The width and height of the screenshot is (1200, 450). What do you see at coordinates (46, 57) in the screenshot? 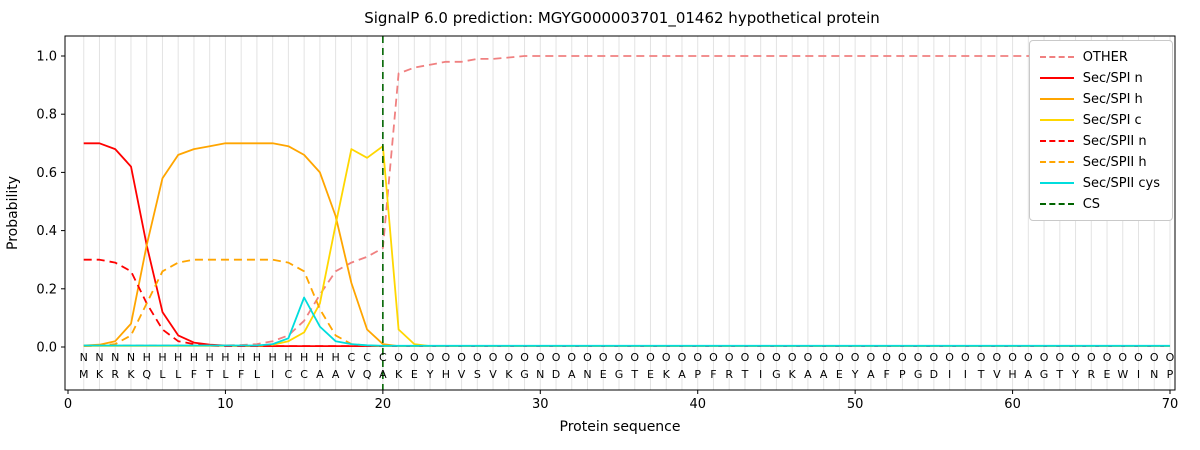
I see `y-tick-label: 1.0` at bounding box center [46, 57].